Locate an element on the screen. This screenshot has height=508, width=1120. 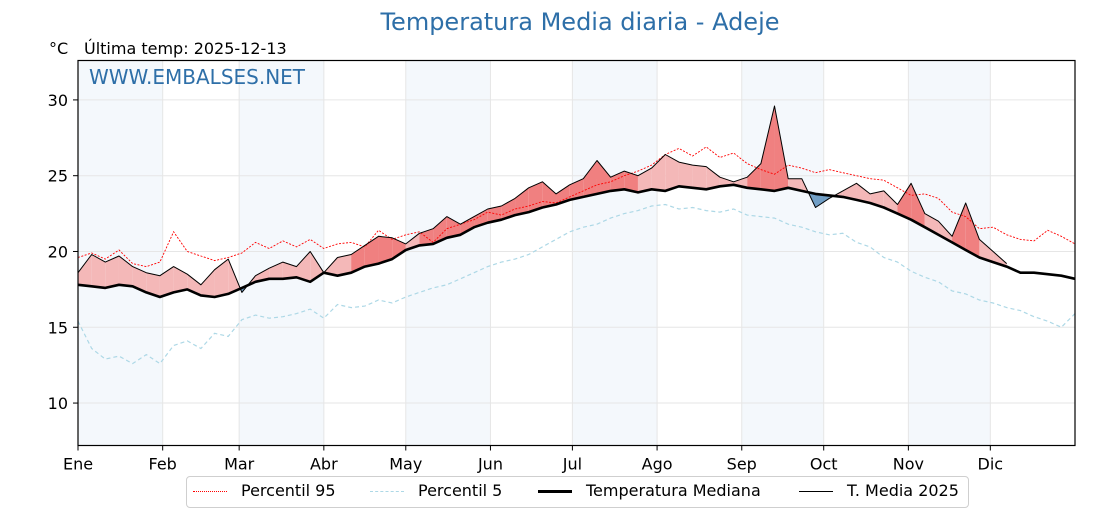
legend-item-p95: Percentil 95 is located at coordinates (264, 490).